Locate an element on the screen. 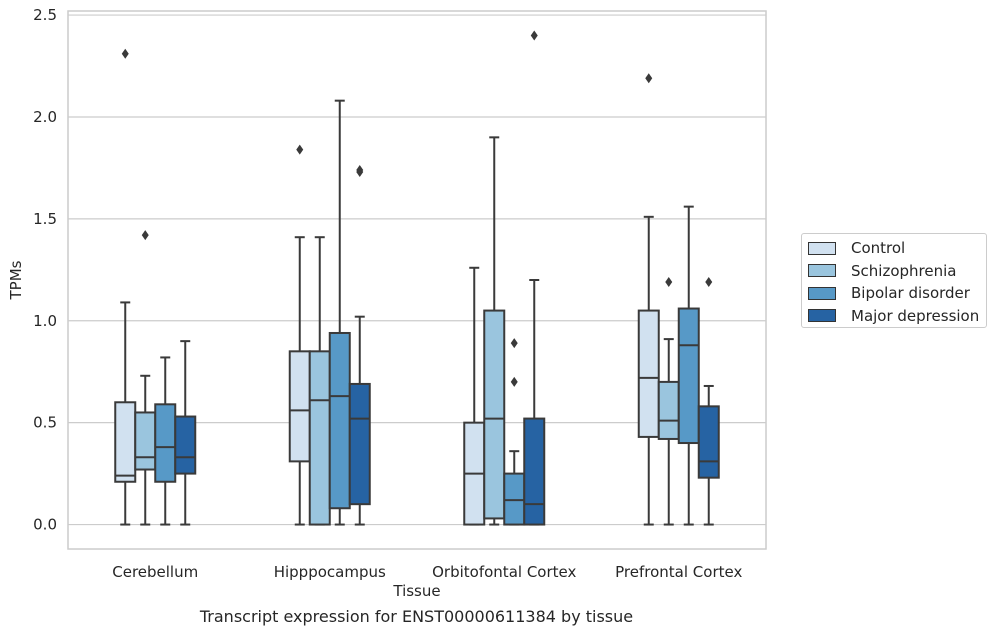 This screenshot has height=636, width=997. y-tick-label: 0.5 is located at coordinates (45, 423).